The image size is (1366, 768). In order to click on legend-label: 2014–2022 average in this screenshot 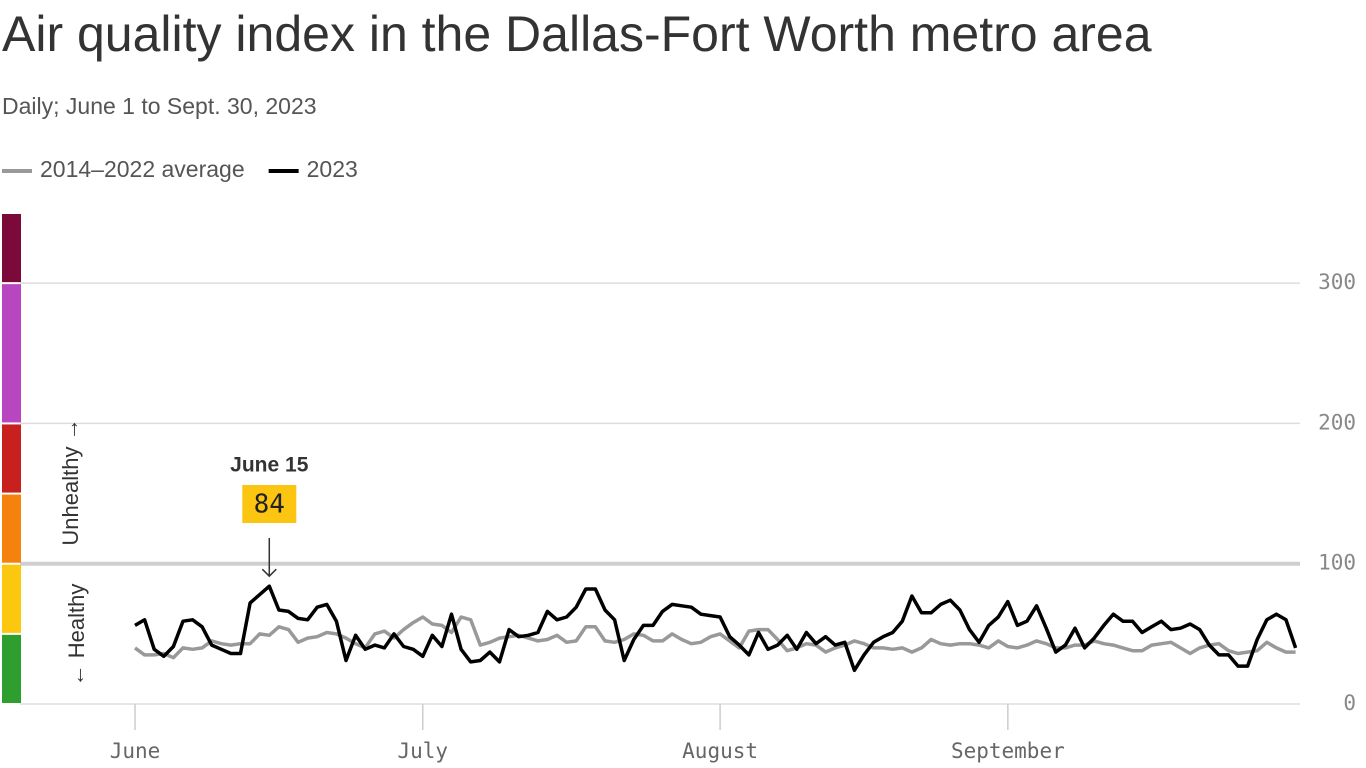, I will do `click(142, 169)`.